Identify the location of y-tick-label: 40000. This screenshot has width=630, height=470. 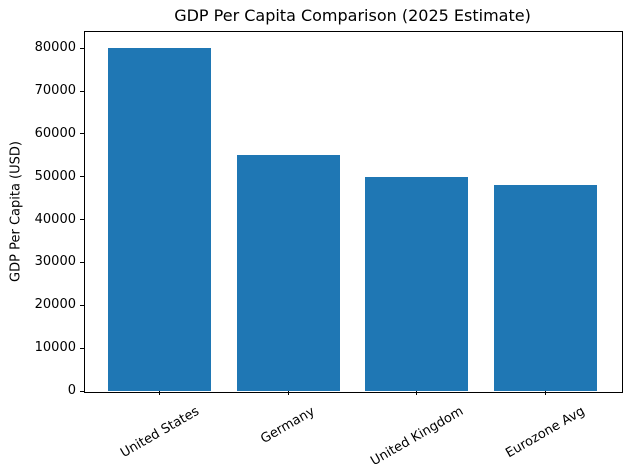
(55, 219).